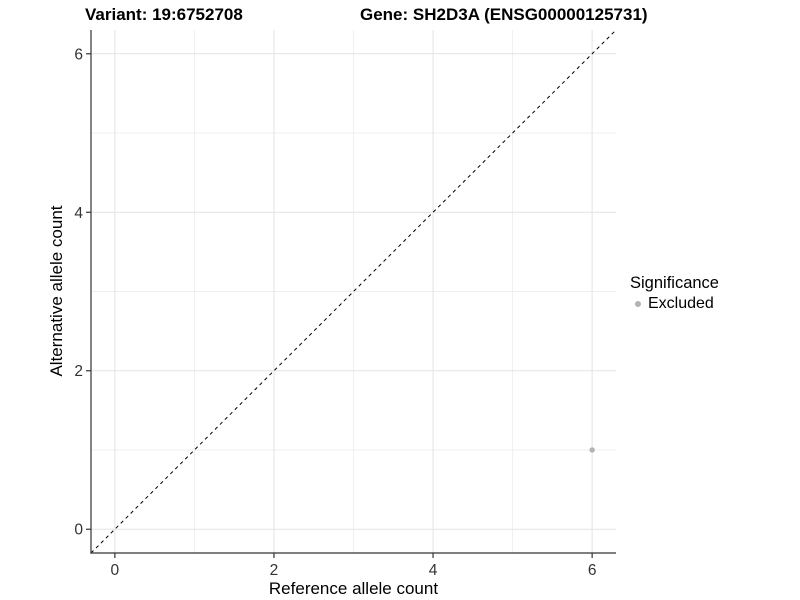  What do you see at coordinates (638, 304) in the screenshot?
I see `legend-point-icon` at bounding box center [638, 304].